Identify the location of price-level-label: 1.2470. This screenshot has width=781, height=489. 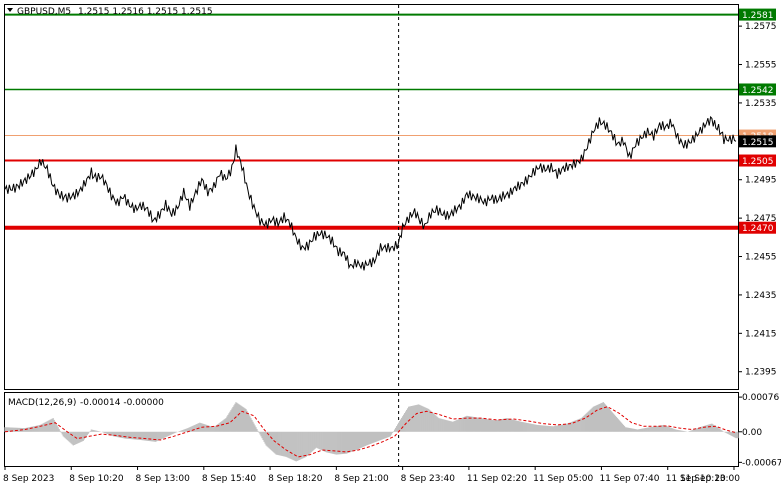
(758, 229).